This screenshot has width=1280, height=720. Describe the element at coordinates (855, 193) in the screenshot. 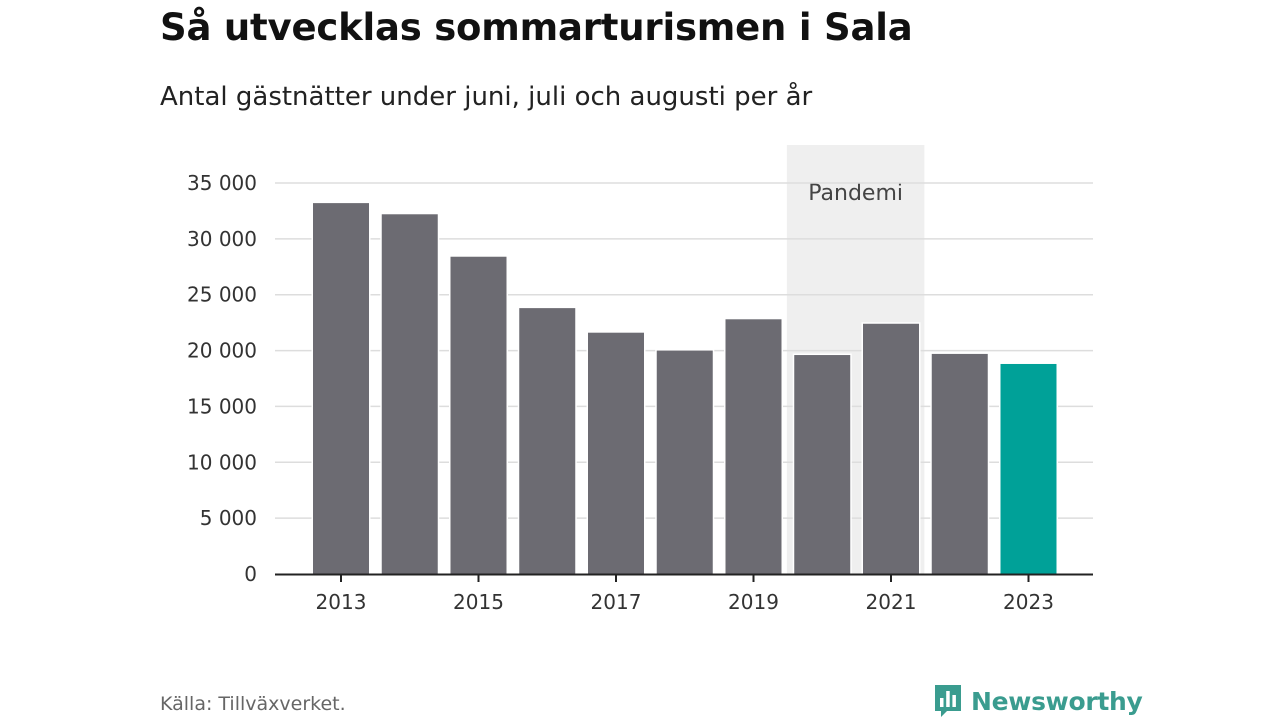

I see `pandemic-label: Pandemi` at that location.